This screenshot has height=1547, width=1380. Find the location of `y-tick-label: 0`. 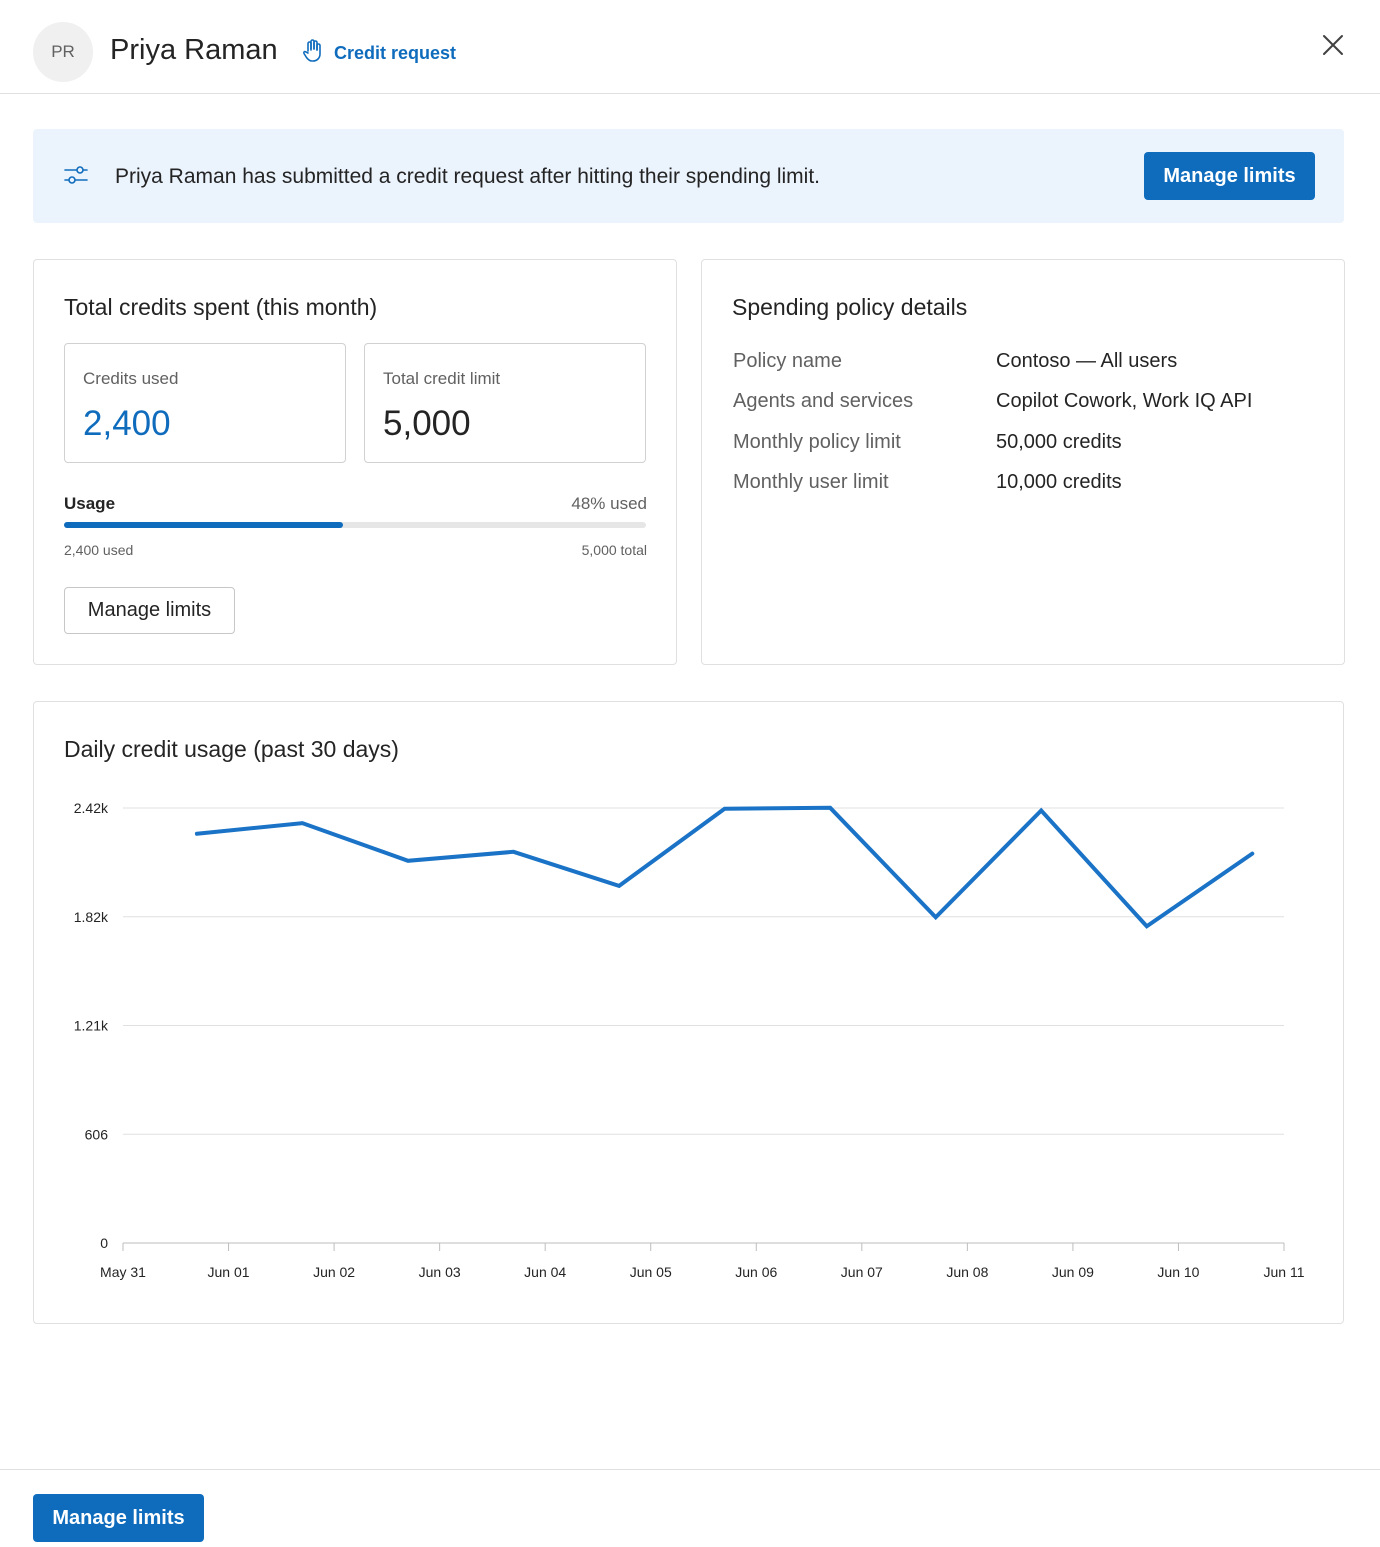

y-tick-label: 0 is located at coordinates (104, 1243).